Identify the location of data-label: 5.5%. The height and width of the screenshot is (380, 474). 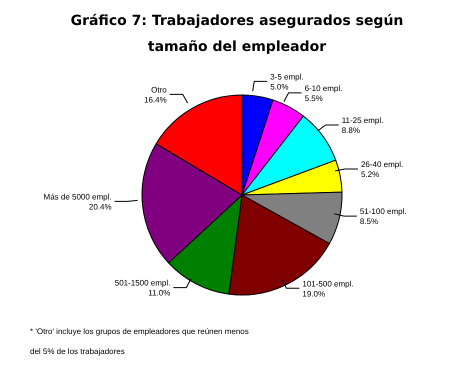
(313, 98).